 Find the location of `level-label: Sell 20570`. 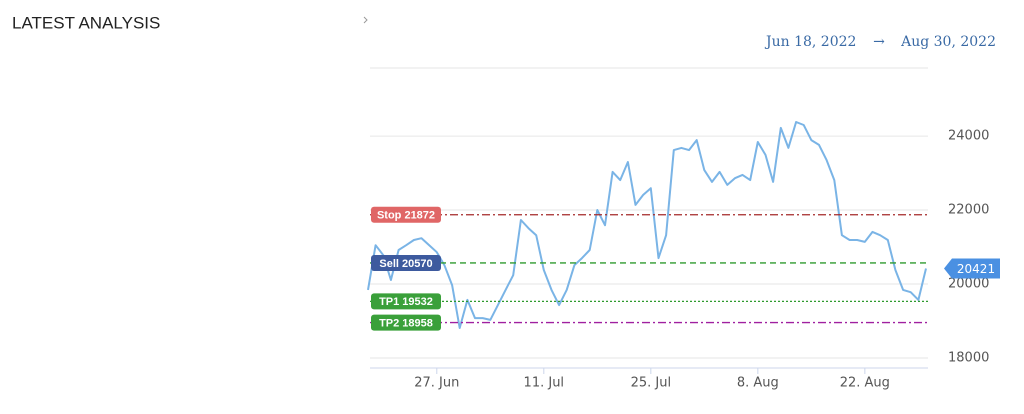

level-label: Sell 20570 is located at coordinates (405, 264).